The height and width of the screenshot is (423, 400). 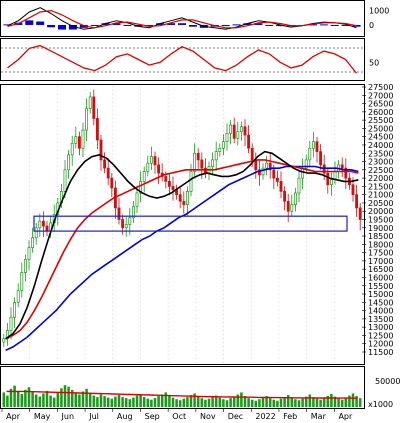 I want to click on price-tick-label: 13000, so click(x=380, y=327).